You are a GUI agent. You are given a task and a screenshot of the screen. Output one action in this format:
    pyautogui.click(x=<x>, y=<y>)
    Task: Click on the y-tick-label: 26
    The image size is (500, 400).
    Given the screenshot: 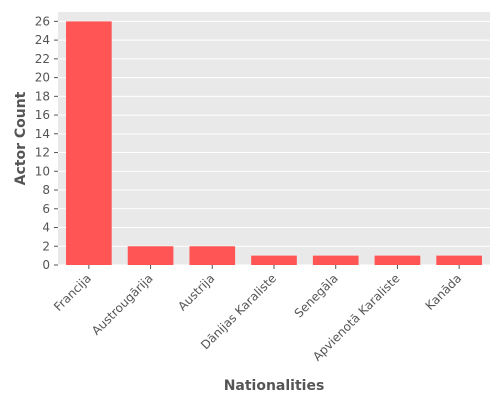 What is the action you would take?
    pyautogui.click(x=42, y=21)
    